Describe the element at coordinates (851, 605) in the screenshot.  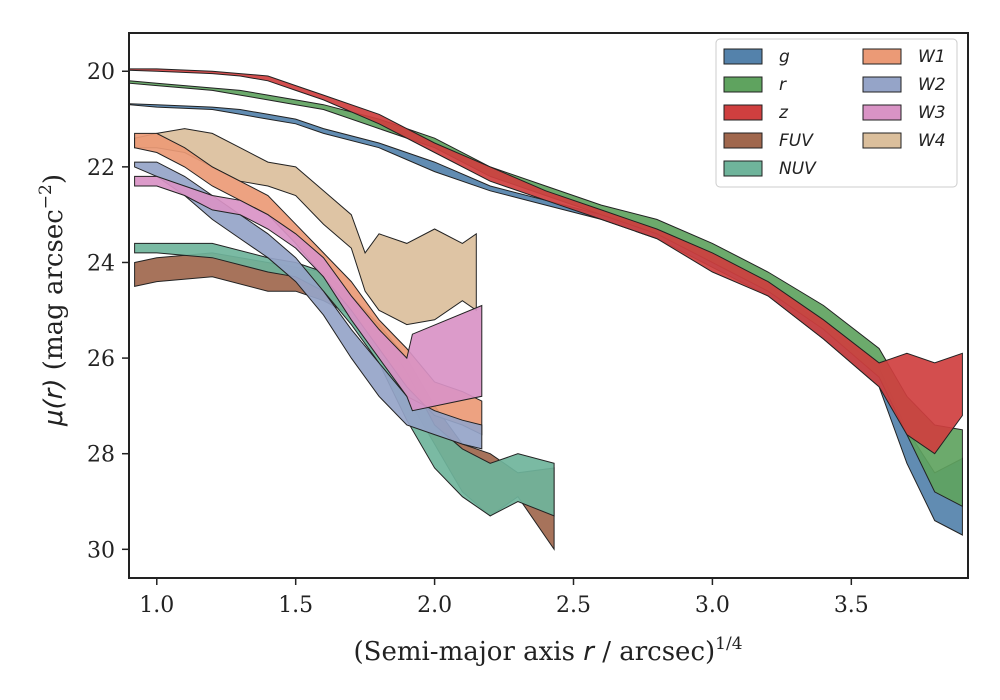
I see `x-tick-label: 3.5` at that location.